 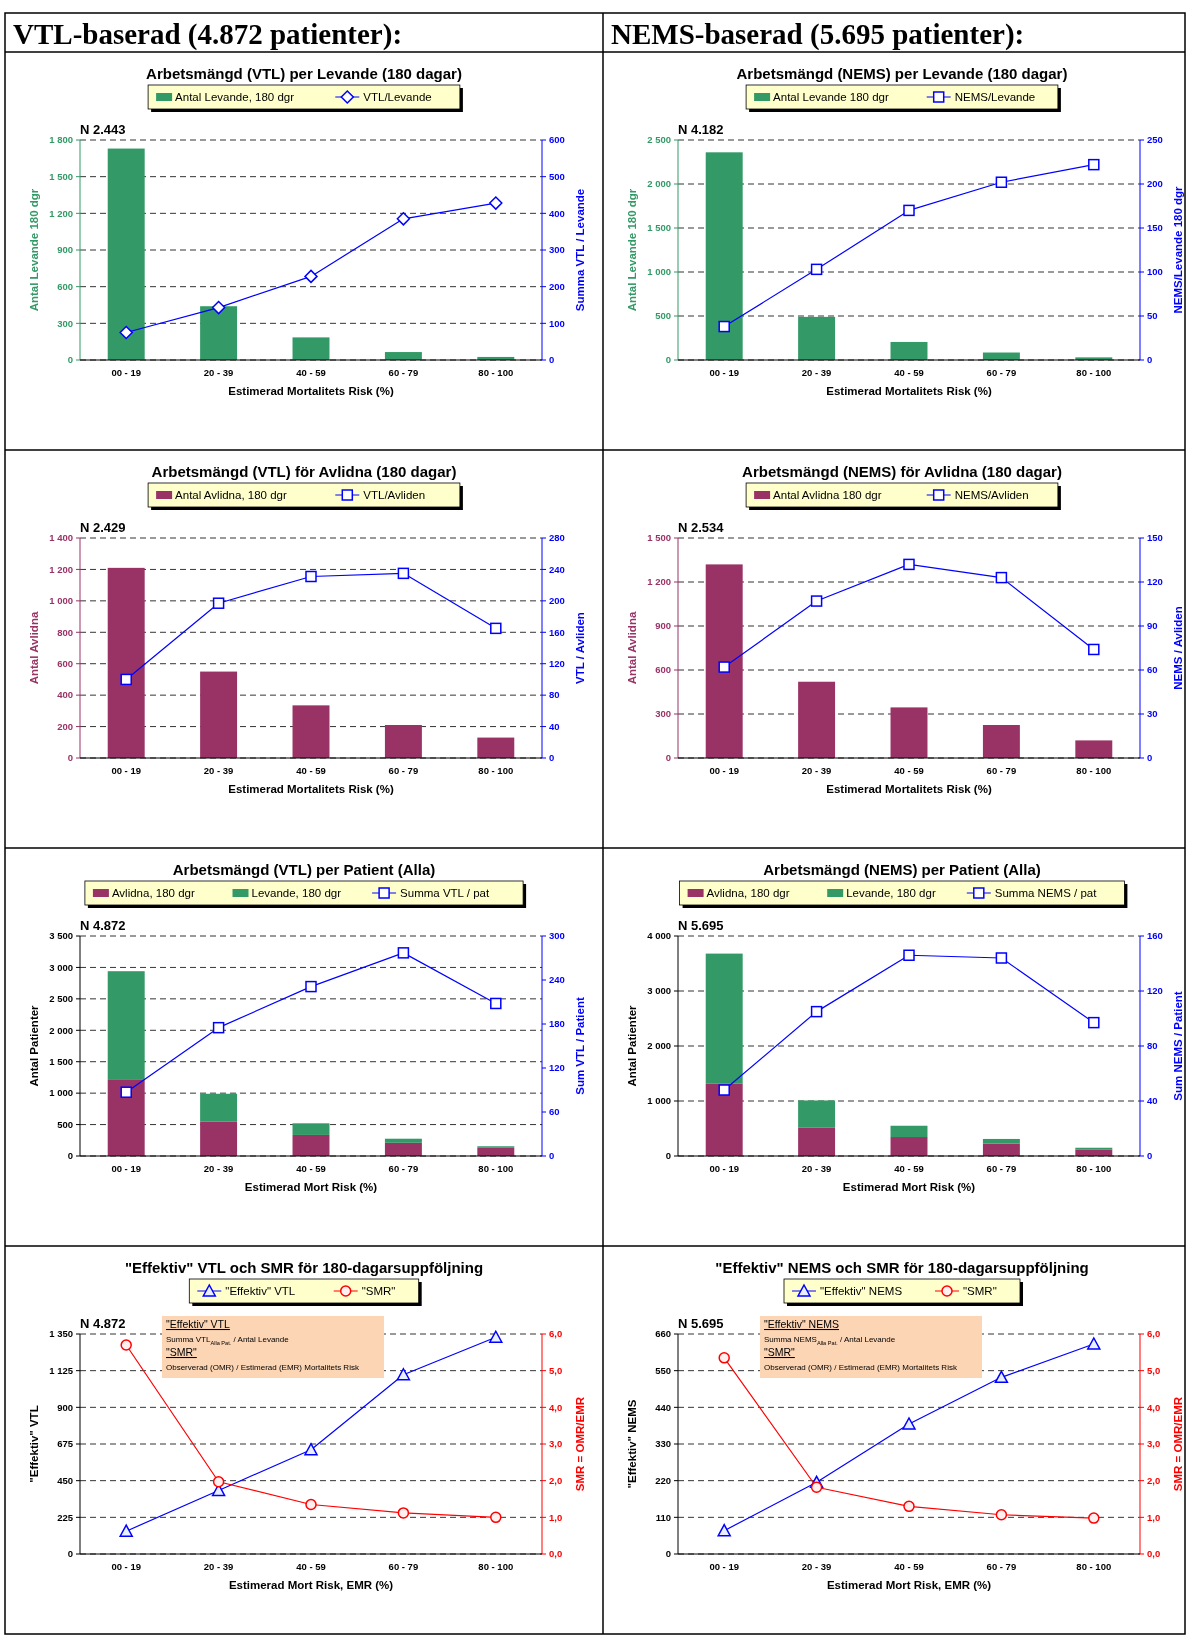 I want to click on y-tick-label: 2 500, so click(x=659, y=140).